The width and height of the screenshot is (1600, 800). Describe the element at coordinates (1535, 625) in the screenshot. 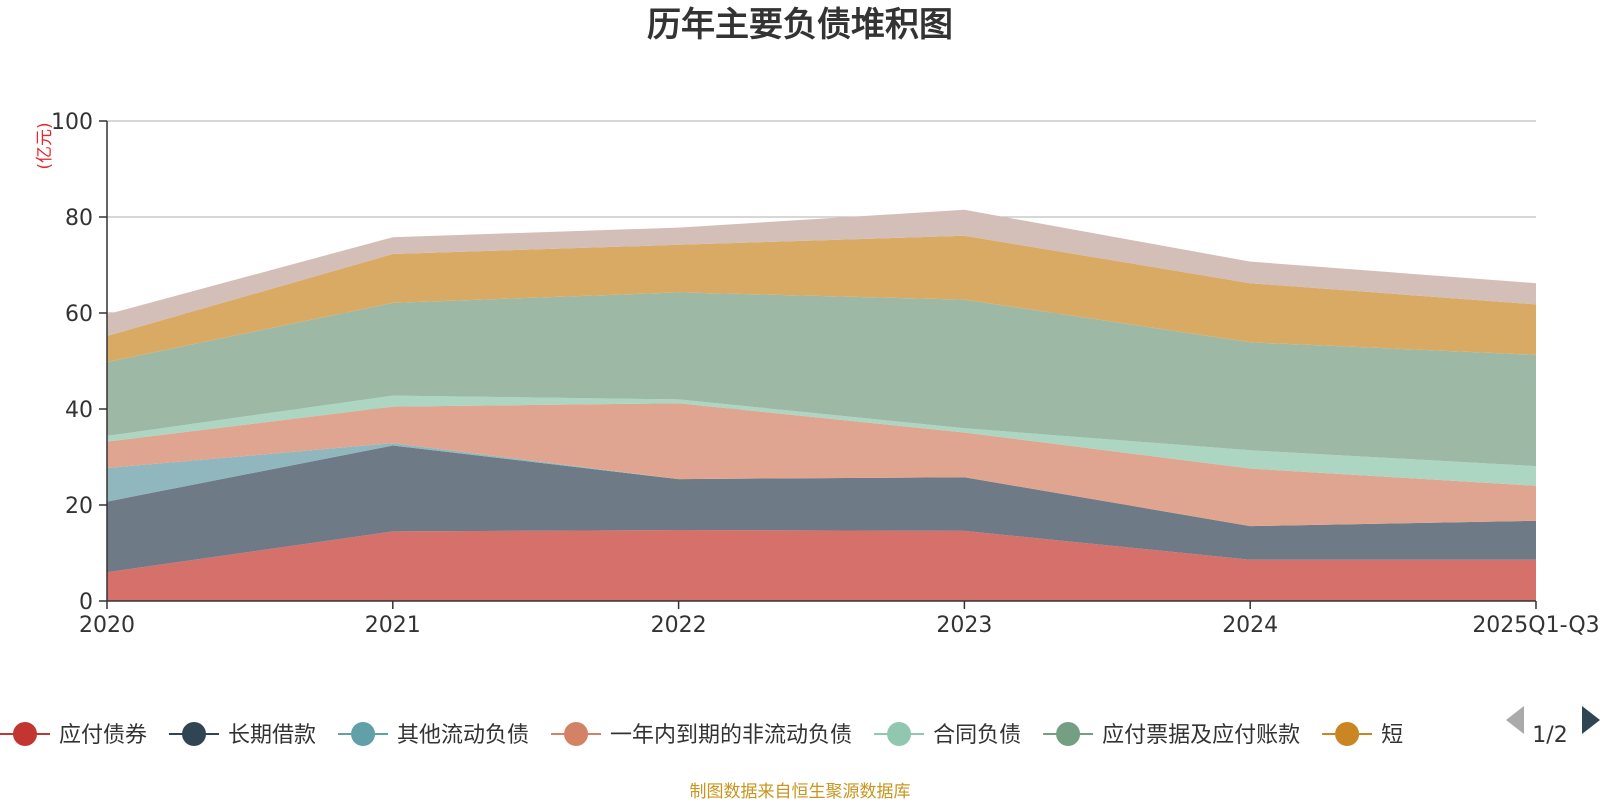

I see `x-tick-label: 2025Q1-Q3` at that location.